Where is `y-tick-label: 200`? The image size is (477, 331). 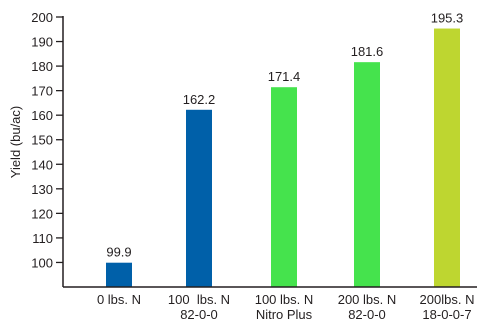 y-tick-label: 200 is located at coordinates (42, 17).